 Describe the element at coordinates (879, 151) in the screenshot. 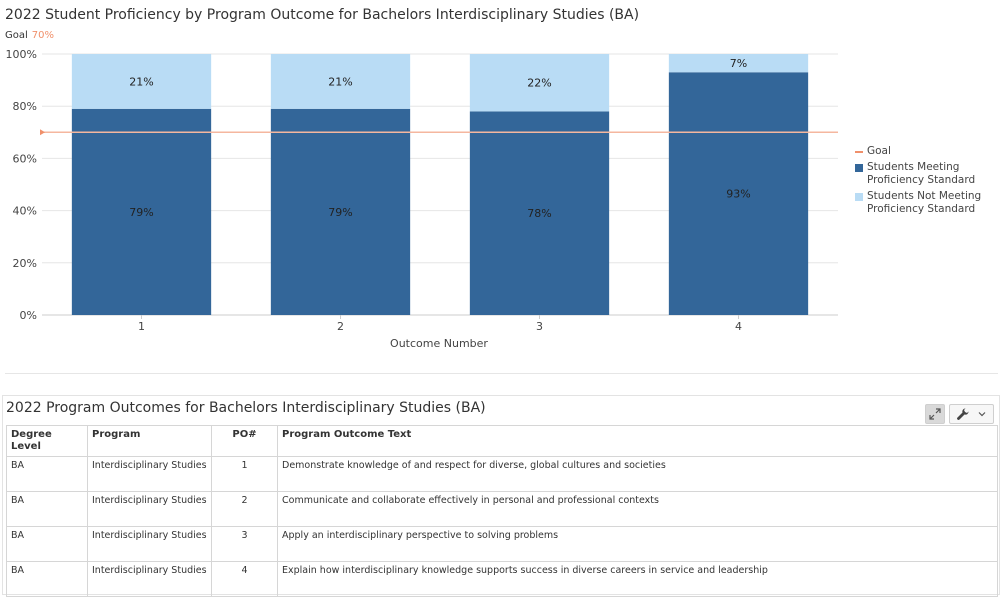

I see `legend-label-goal: Goal` at that location.